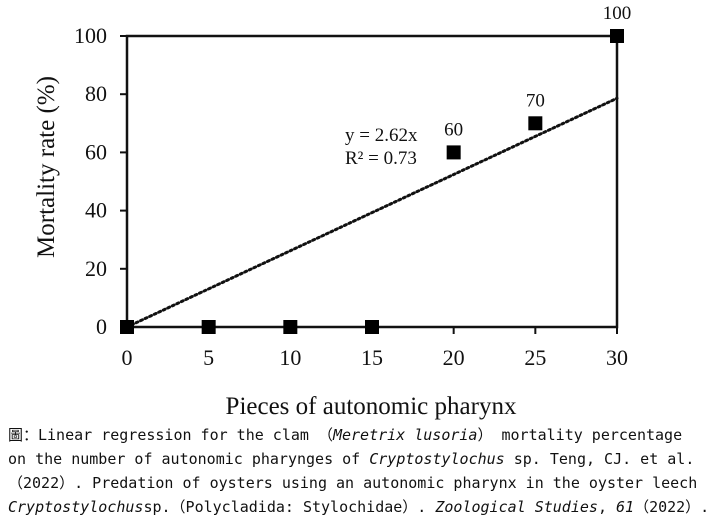 The image size is (713, 522). I want to click on trendline-r-squared: R² = 0.73, so click(381, 158).